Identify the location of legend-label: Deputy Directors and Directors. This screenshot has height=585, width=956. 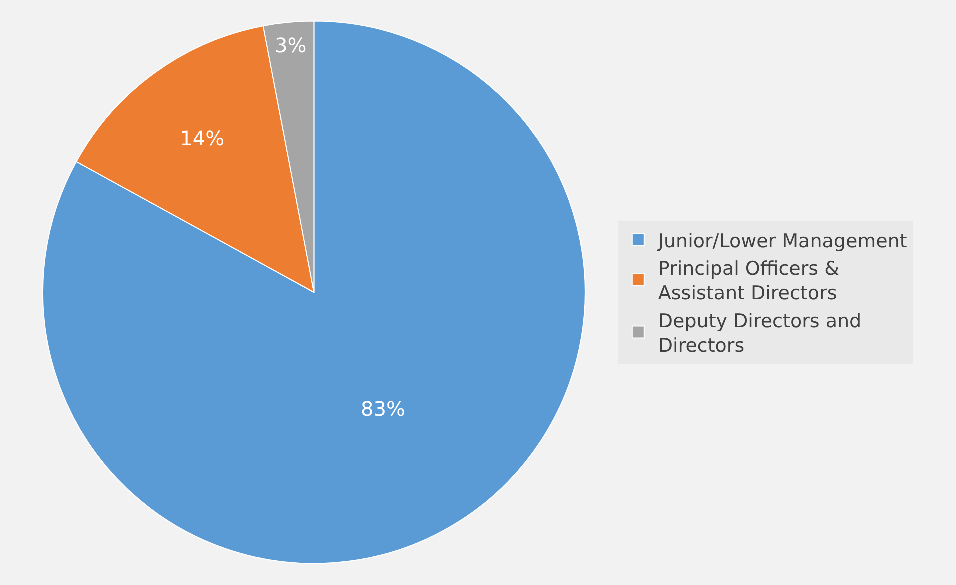
(760, 334).